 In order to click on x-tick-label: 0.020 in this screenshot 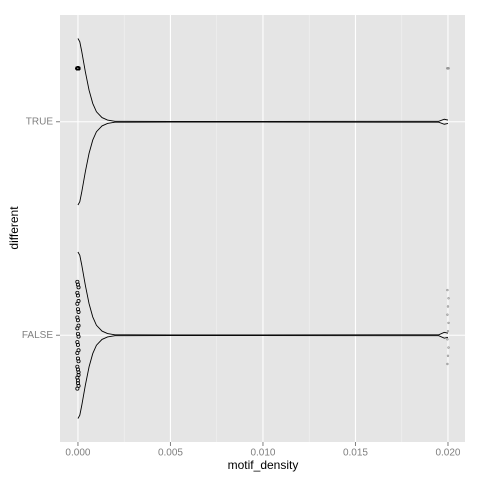, I will do `click(447, 453)`.